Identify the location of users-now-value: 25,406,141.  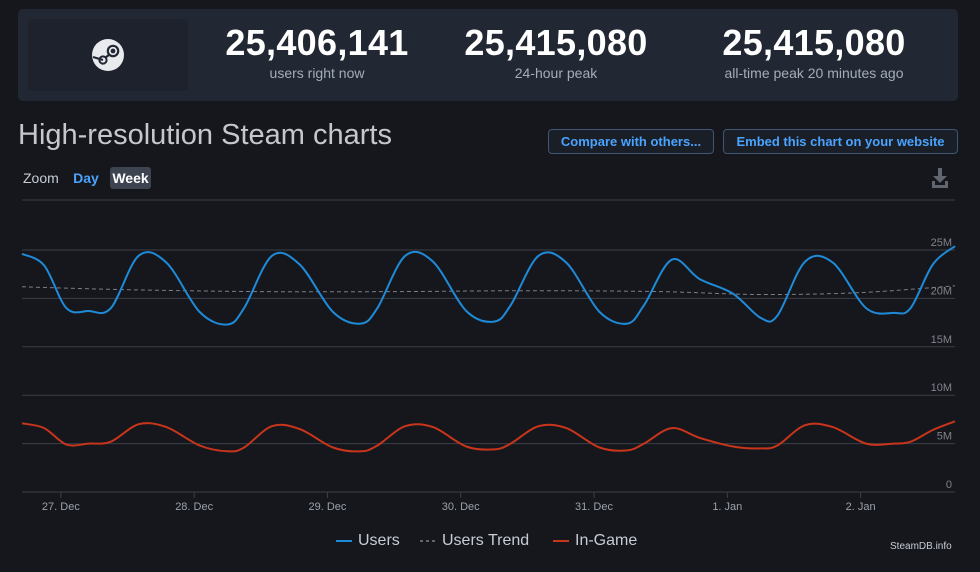
(317, 42).